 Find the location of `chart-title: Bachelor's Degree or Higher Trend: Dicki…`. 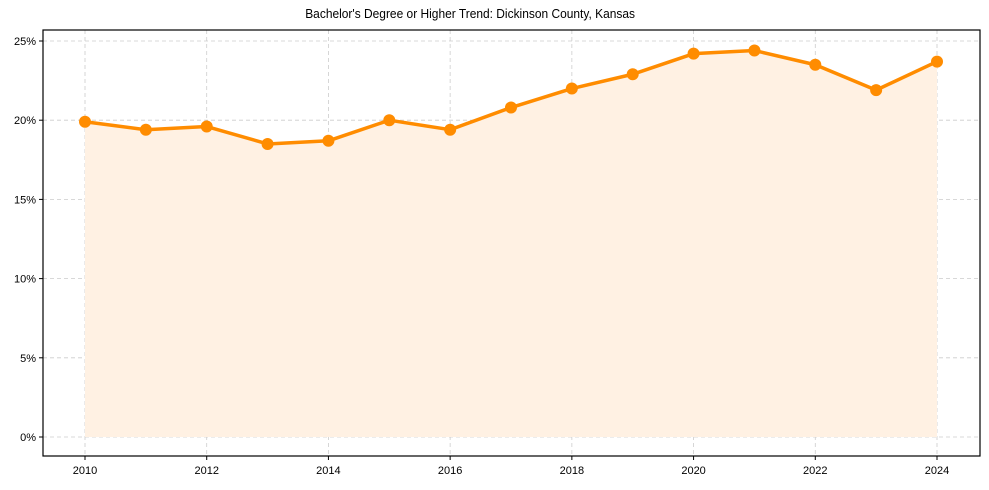

chart-title: Bachelor's Degree or Higher Trend: Dicki… is located at coordinates (470, 13).